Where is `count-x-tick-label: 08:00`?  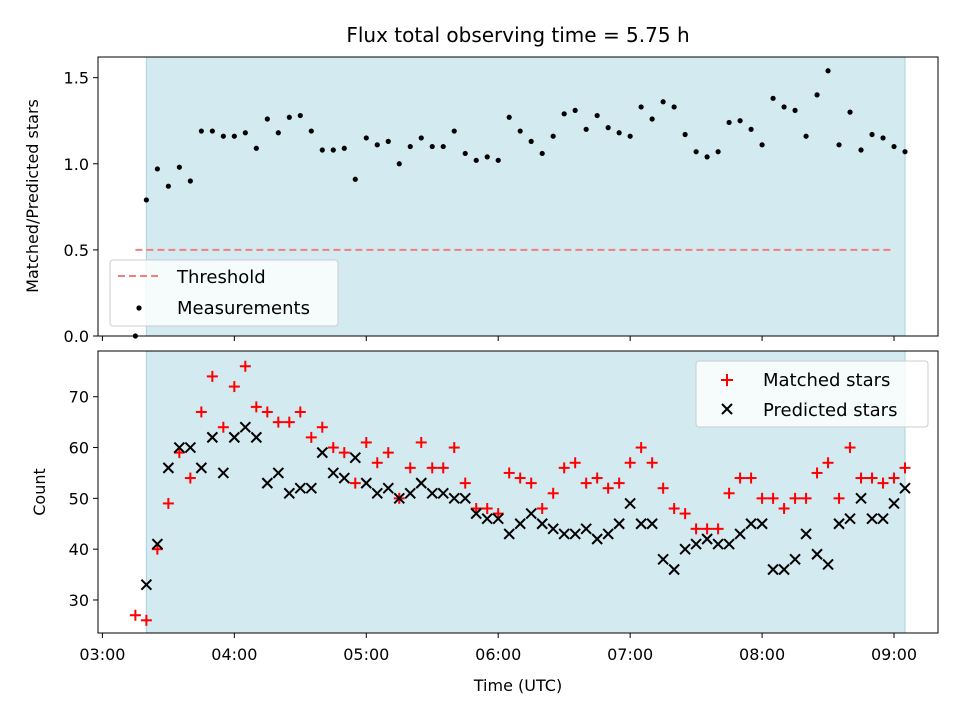
count-x-tick-label: 08:00 is located at coordinates (762, 654).